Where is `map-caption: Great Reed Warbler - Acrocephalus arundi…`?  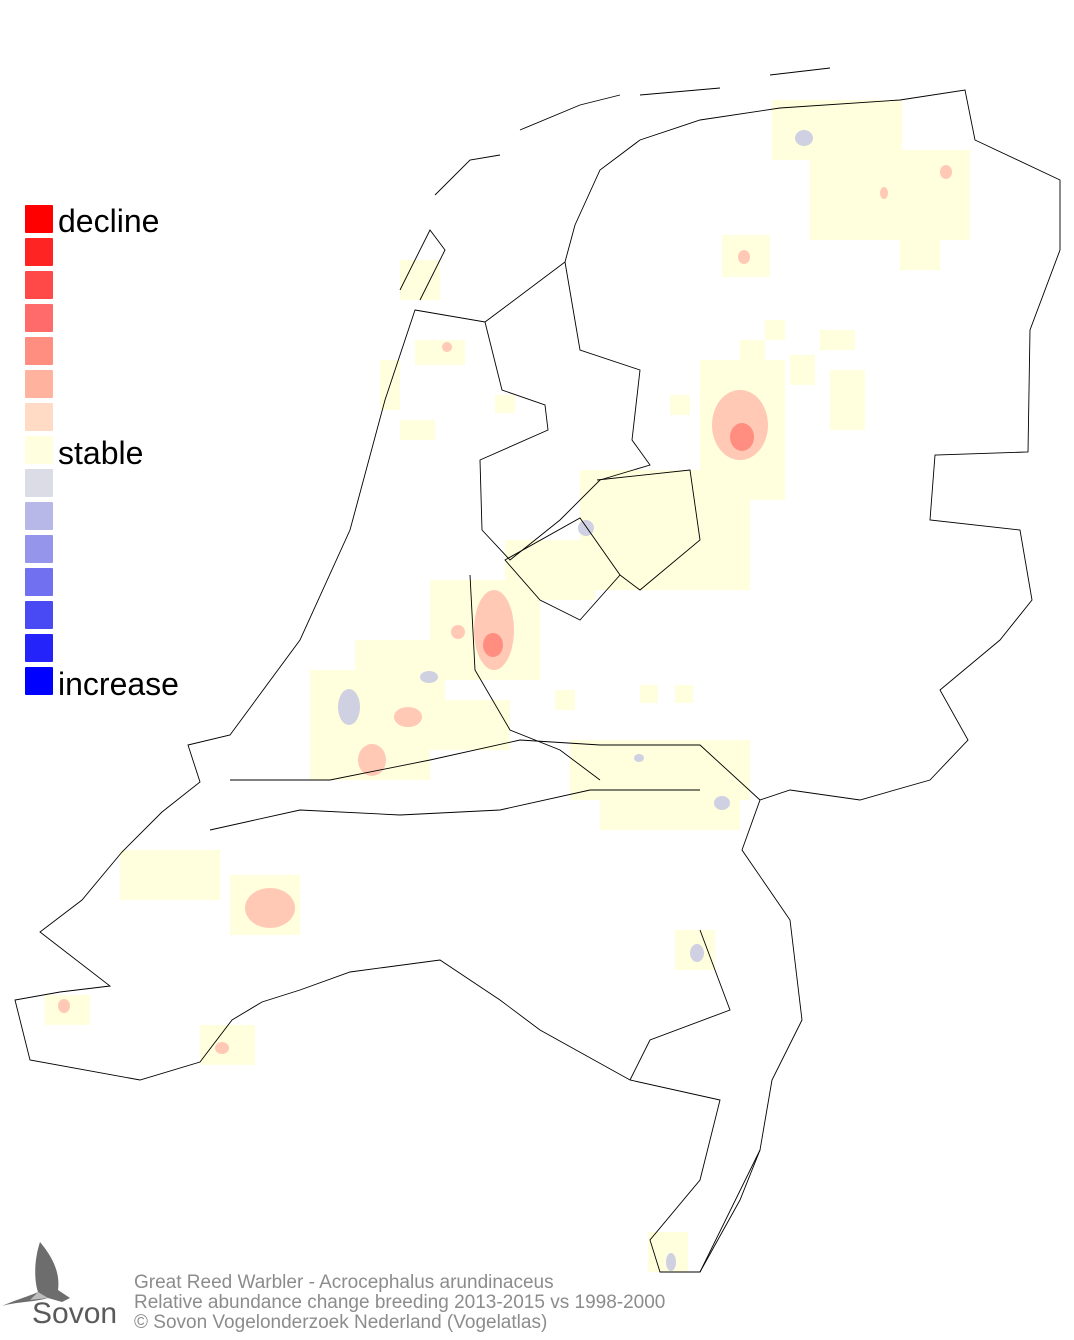
map-caption: Great Reed Warbler - Acrocephalus arundi… is located at coordinates (399, 1303).